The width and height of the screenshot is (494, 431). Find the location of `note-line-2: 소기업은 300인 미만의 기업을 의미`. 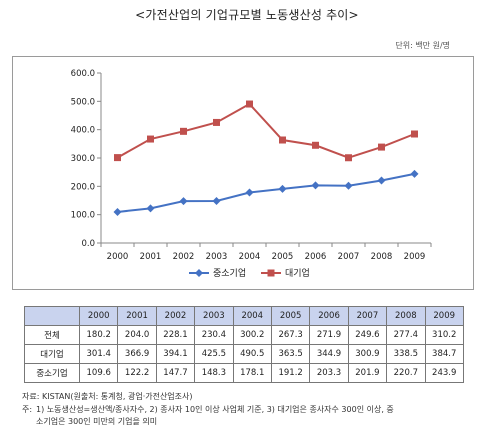

note-line-2: 소기업은 300인 미만의 기업을 의미 is located at coordinates (97, 421).